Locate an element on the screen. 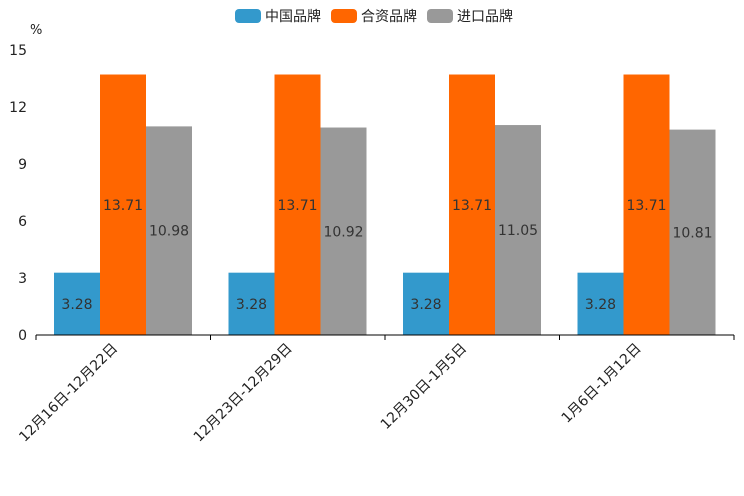 Image resolution: width=744 pixels, height=496 pixels. data-label: 11.05 is located at coordinates (518, 231).